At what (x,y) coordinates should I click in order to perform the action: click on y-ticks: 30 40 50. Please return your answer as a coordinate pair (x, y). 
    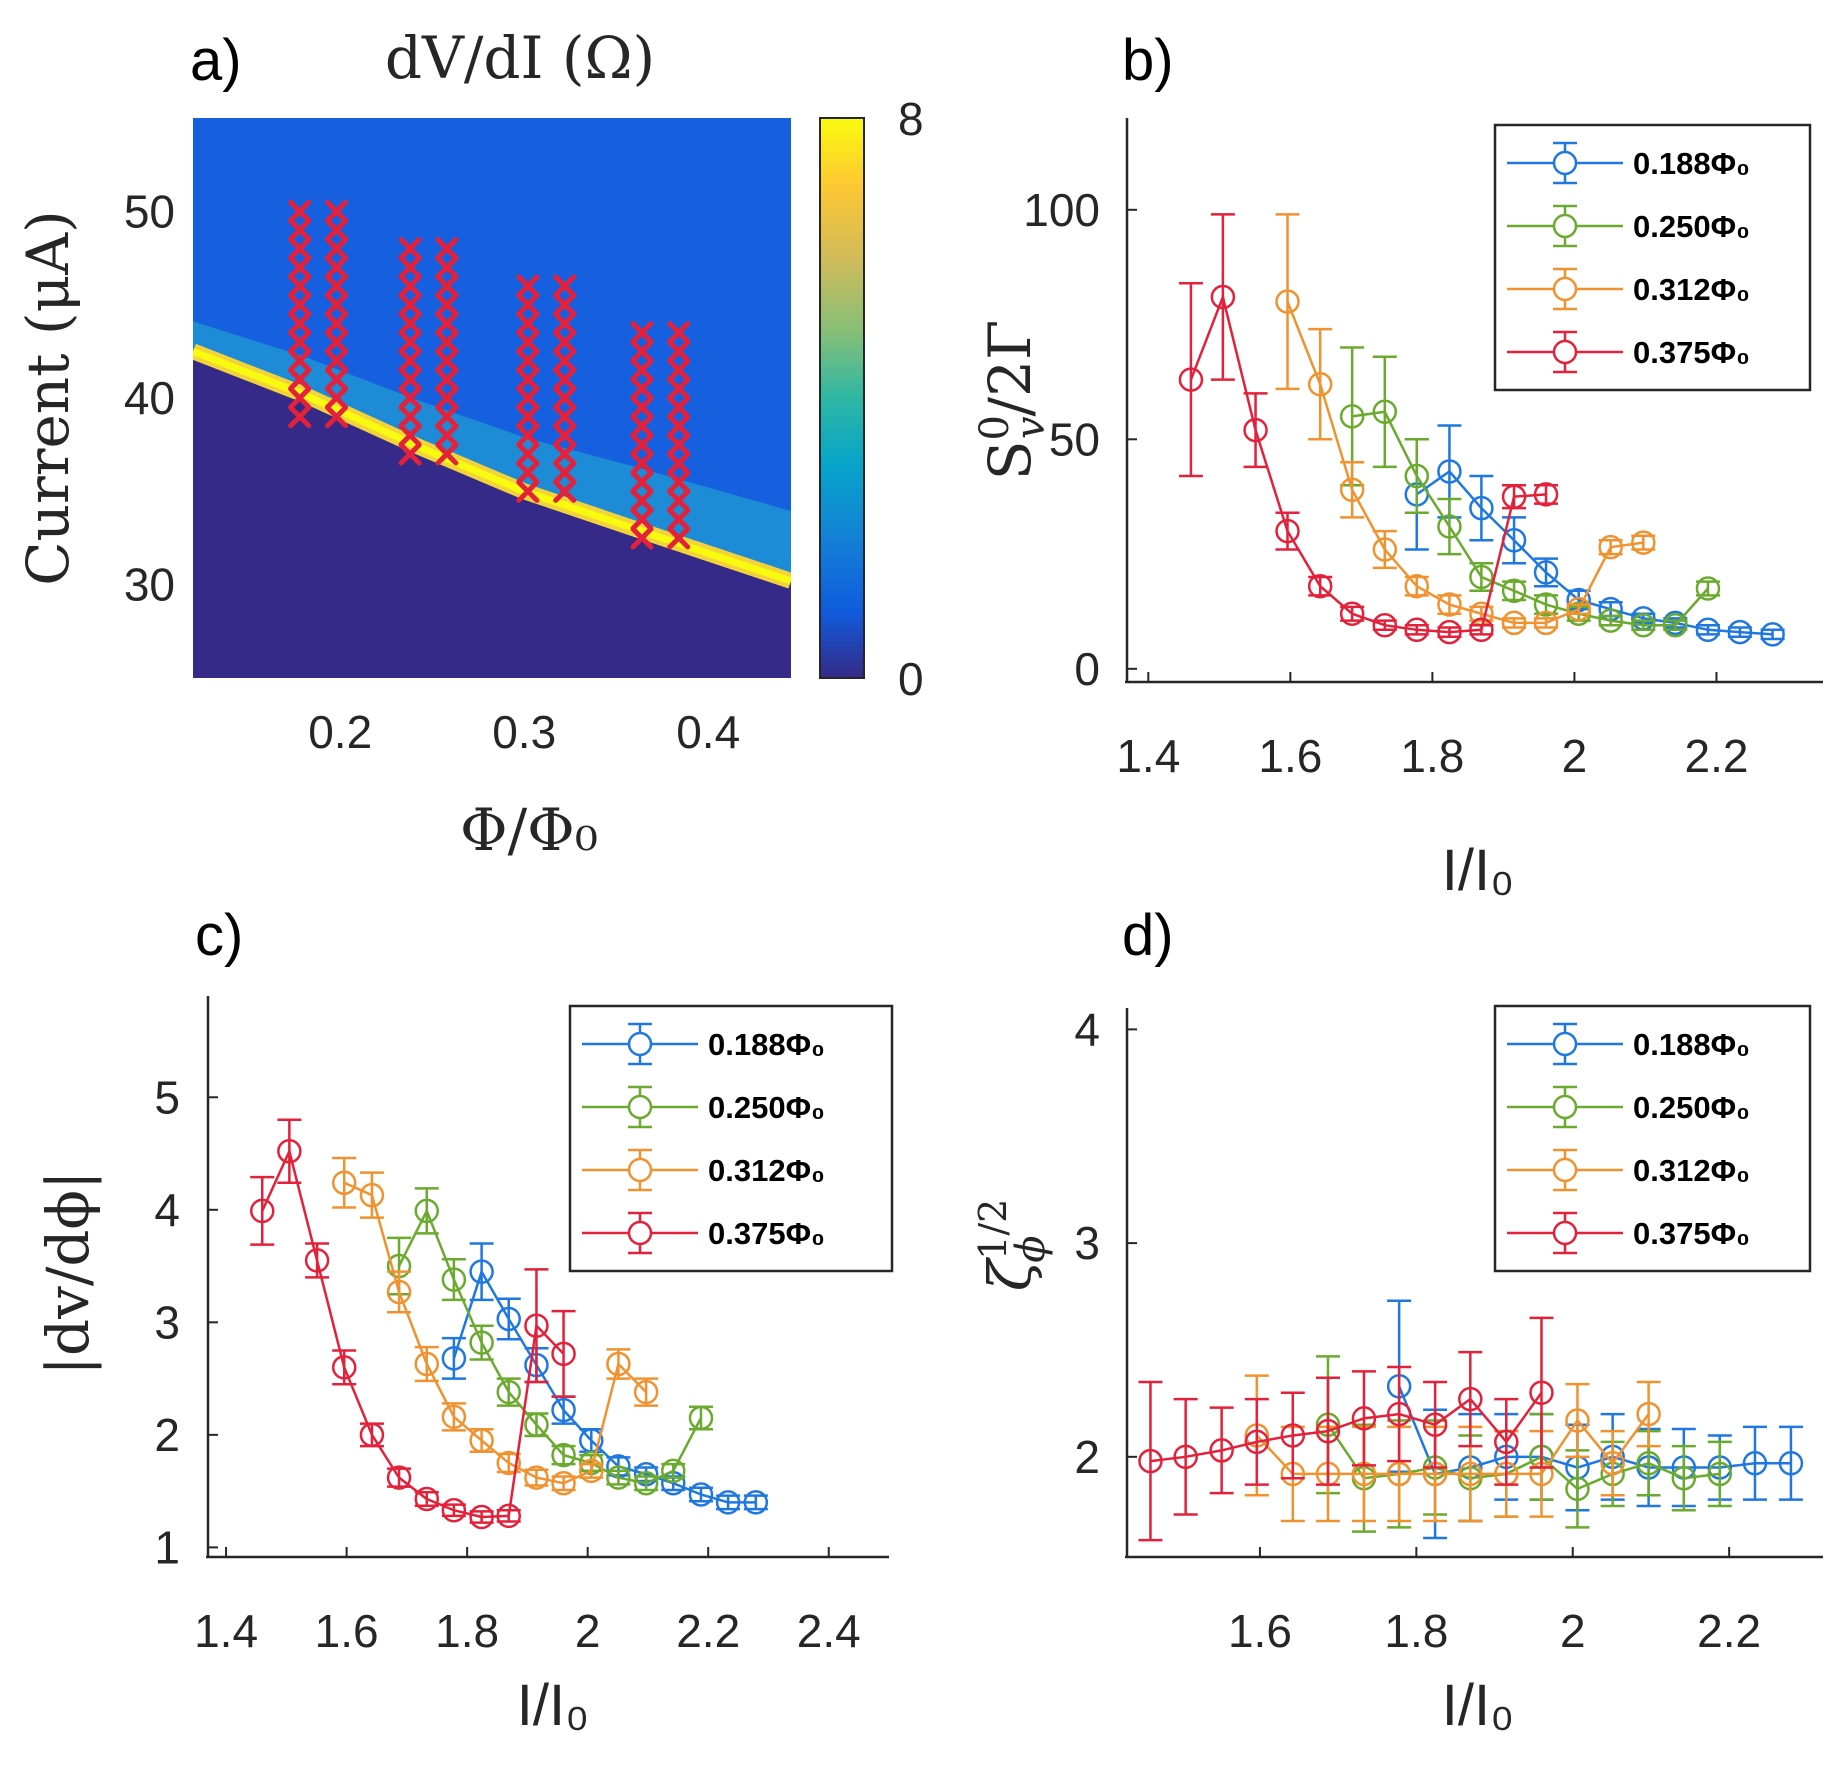
    Looking at the image, I should click on (149, 397).